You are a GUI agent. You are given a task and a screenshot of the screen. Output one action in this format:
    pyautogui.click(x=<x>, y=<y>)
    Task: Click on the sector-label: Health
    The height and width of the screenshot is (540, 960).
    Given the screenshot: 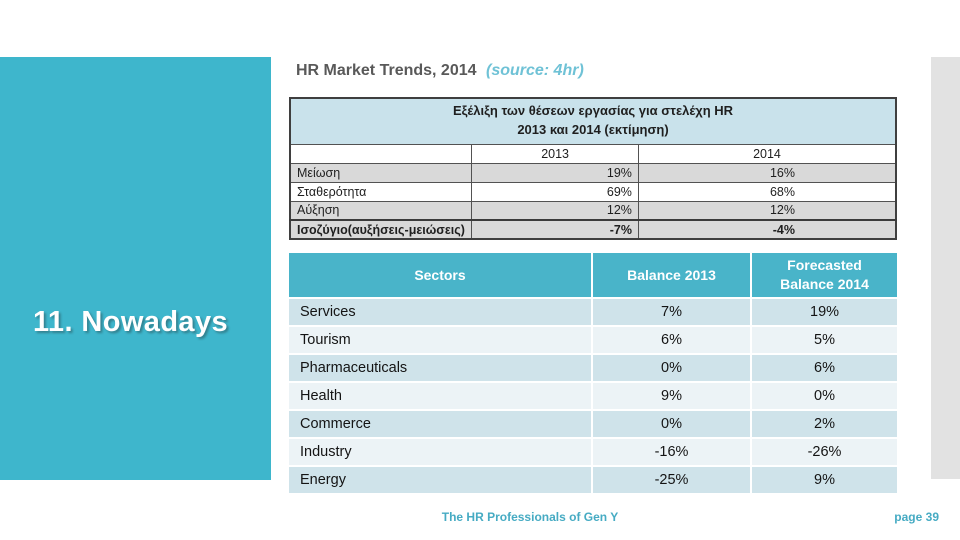 What is the action you would take?
    pyautogui.click(x=440, y=396)
    